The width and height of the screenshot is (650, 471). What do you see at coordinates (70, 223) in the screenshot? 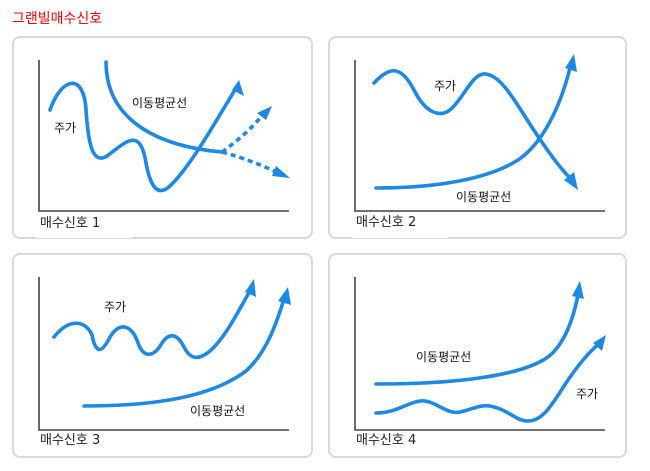
I see `signal-caption: 매수신호 1` at bounding box center [70, 223].